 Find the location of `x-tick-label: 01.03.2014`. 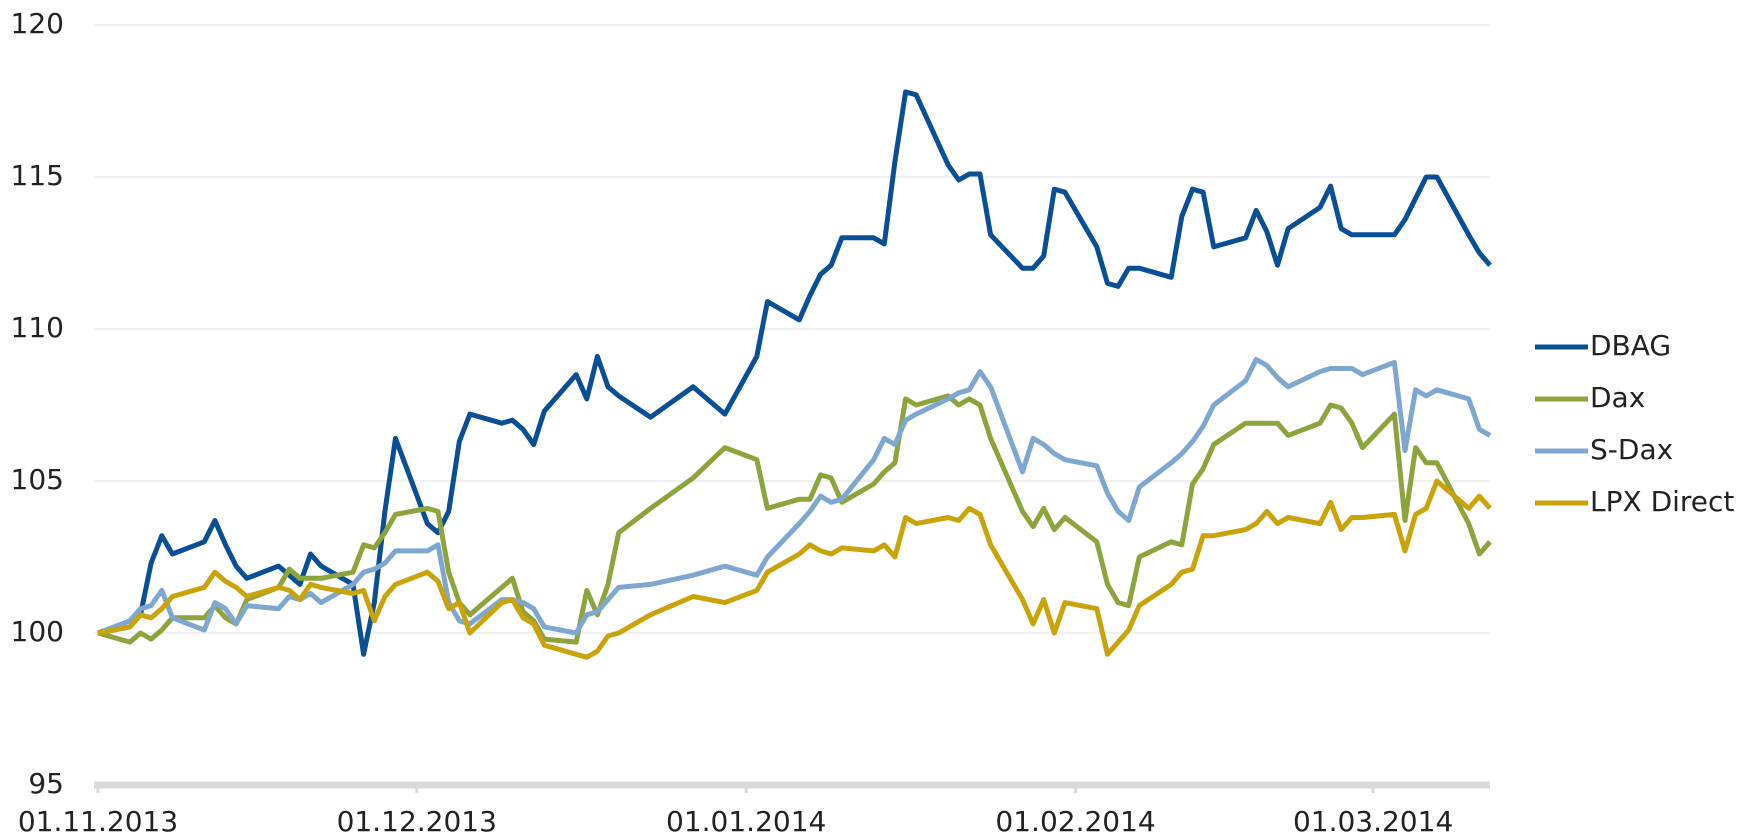

x-tick-label: 01.03.2014 is located at coordinates (1373, 821).